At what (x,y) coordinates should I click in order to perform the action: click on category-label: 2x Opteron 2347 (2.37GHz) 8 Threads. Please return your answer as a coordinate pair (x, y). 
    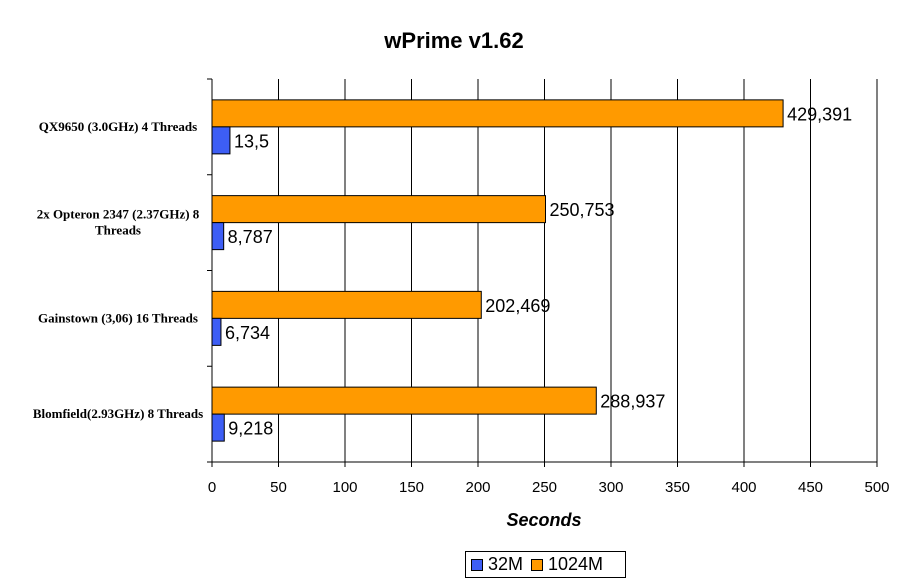
    Looking at the image, I should click on (118, 222).